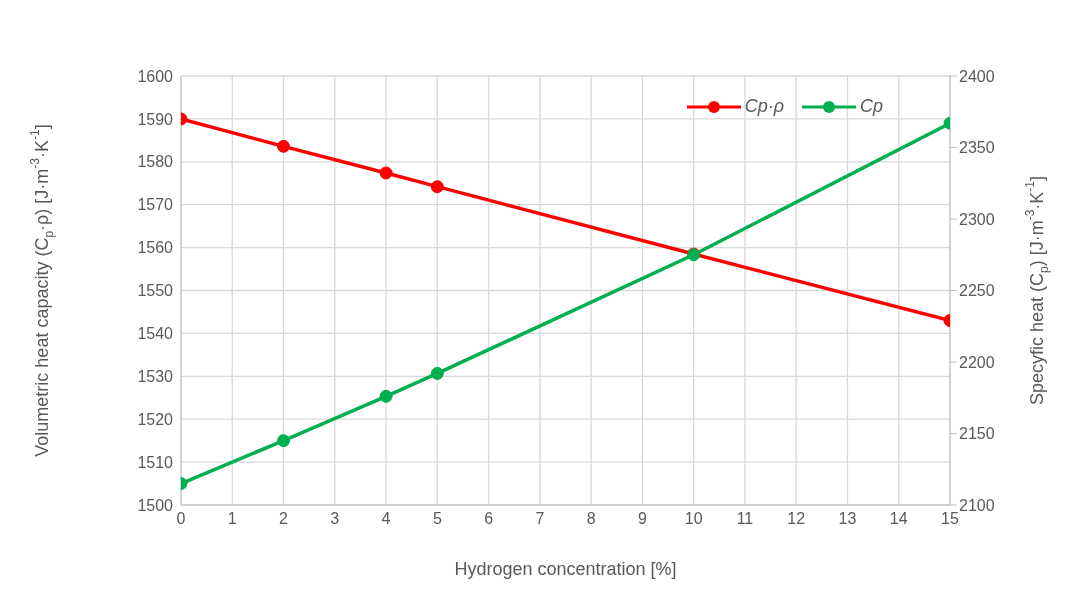 The image size is (1086, 601). I want to click on y2-tick-label: 2200, so click(977, 362).